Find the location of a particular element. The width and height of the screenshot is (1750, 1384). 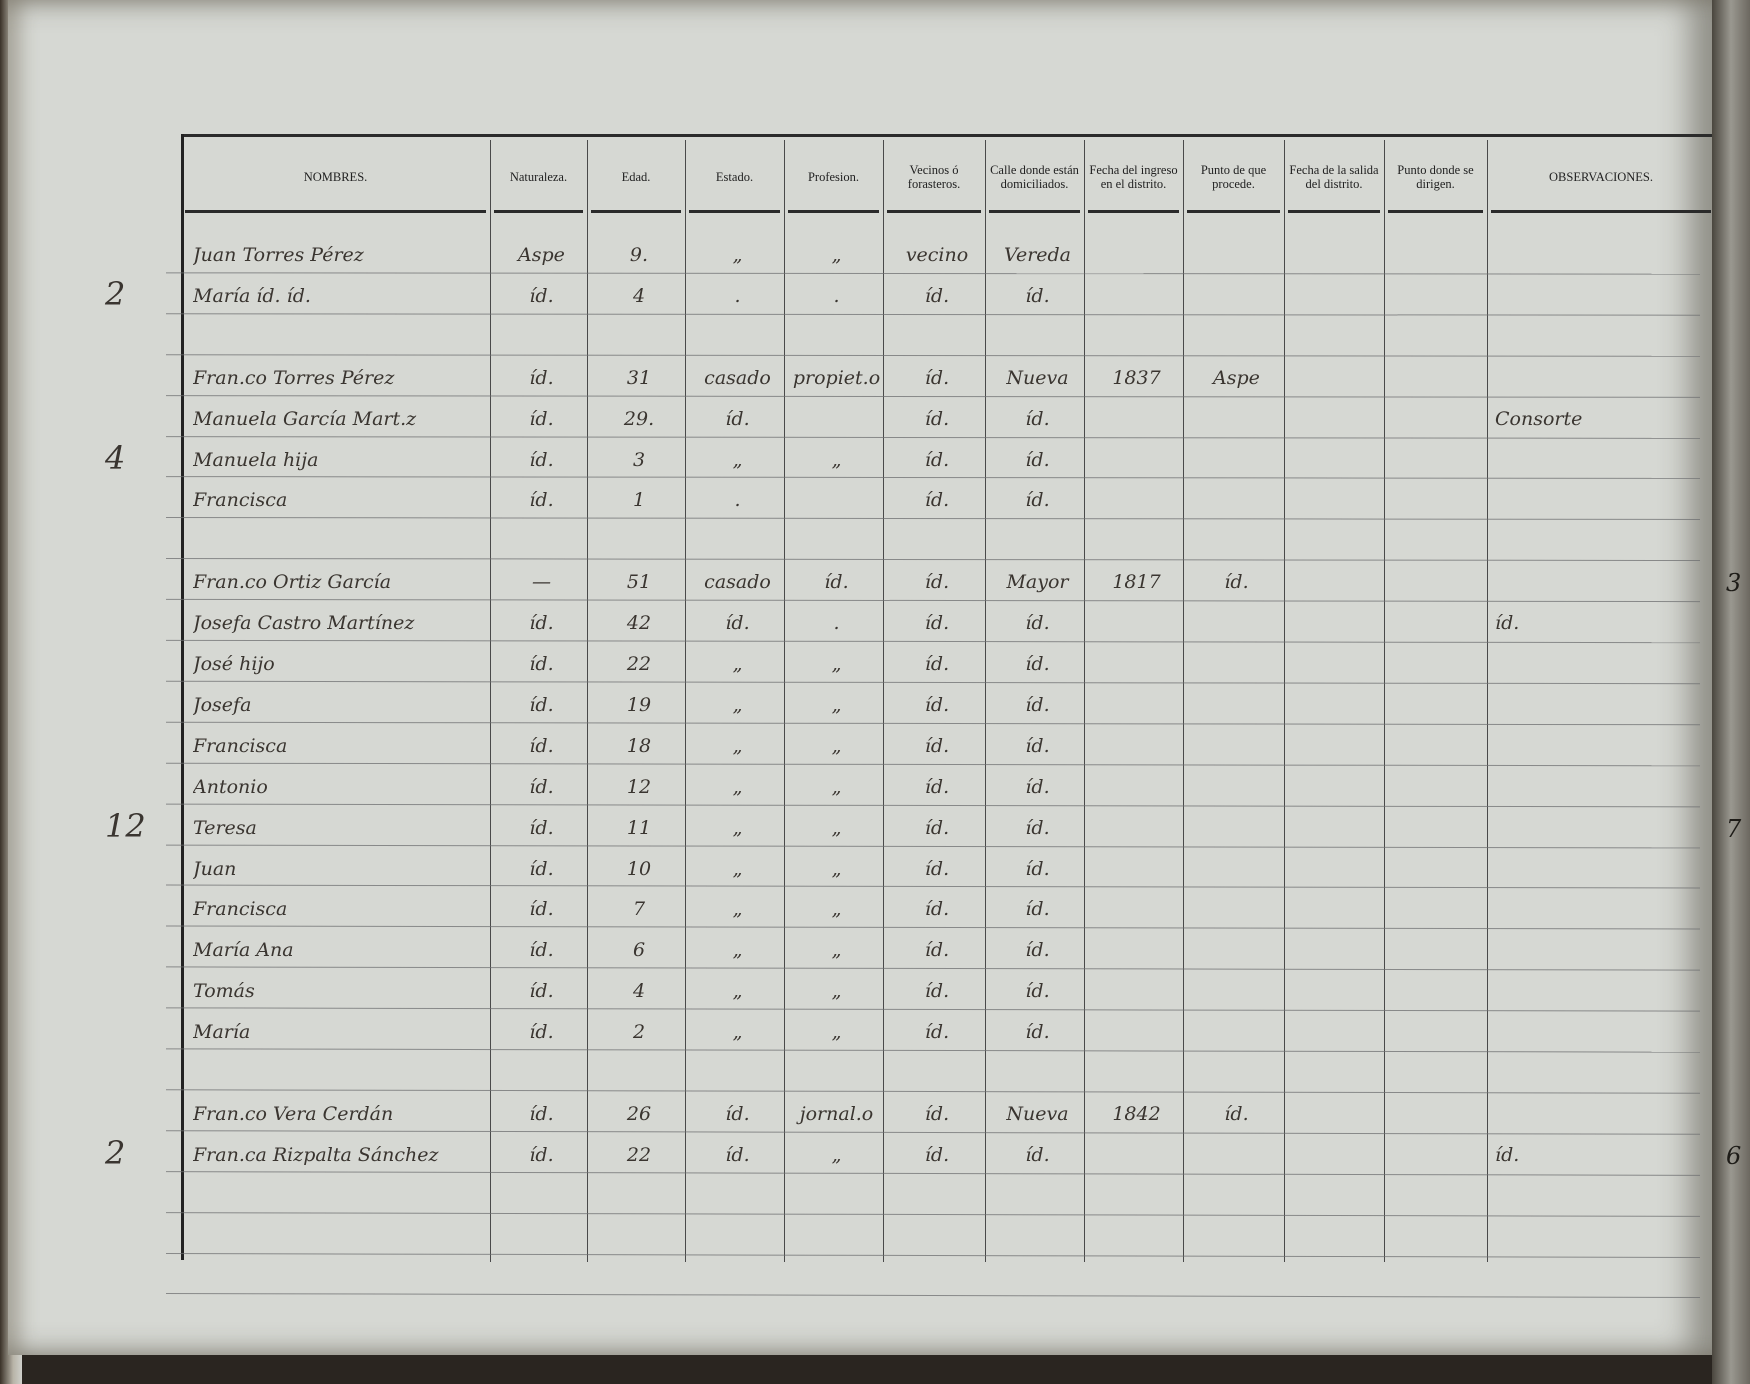

cell-edad: 26 is located at coordinates (639, 1113).